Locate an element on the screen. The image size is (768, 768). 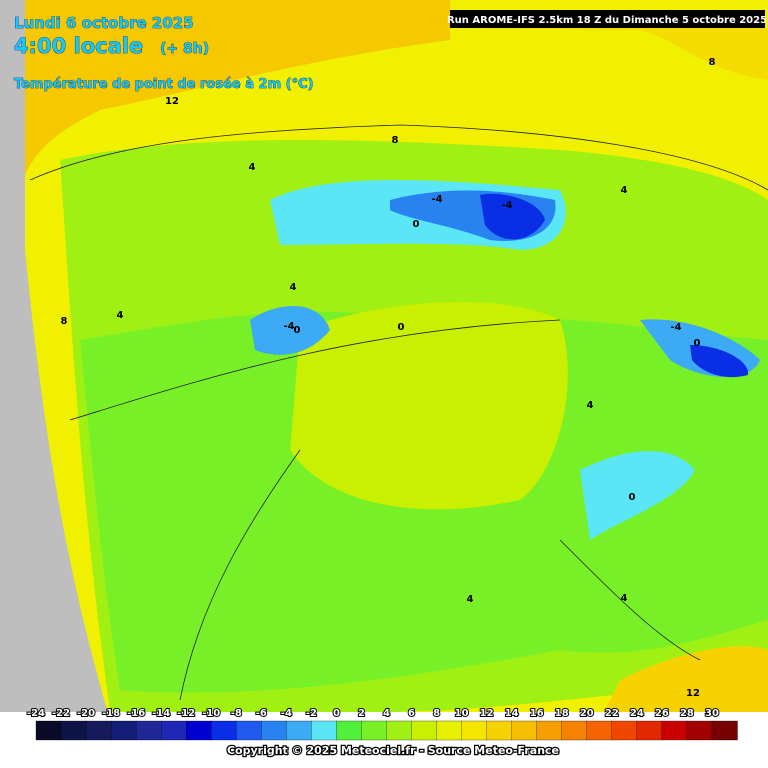
legend-tick: -6 is located at coordinates (261, 713).